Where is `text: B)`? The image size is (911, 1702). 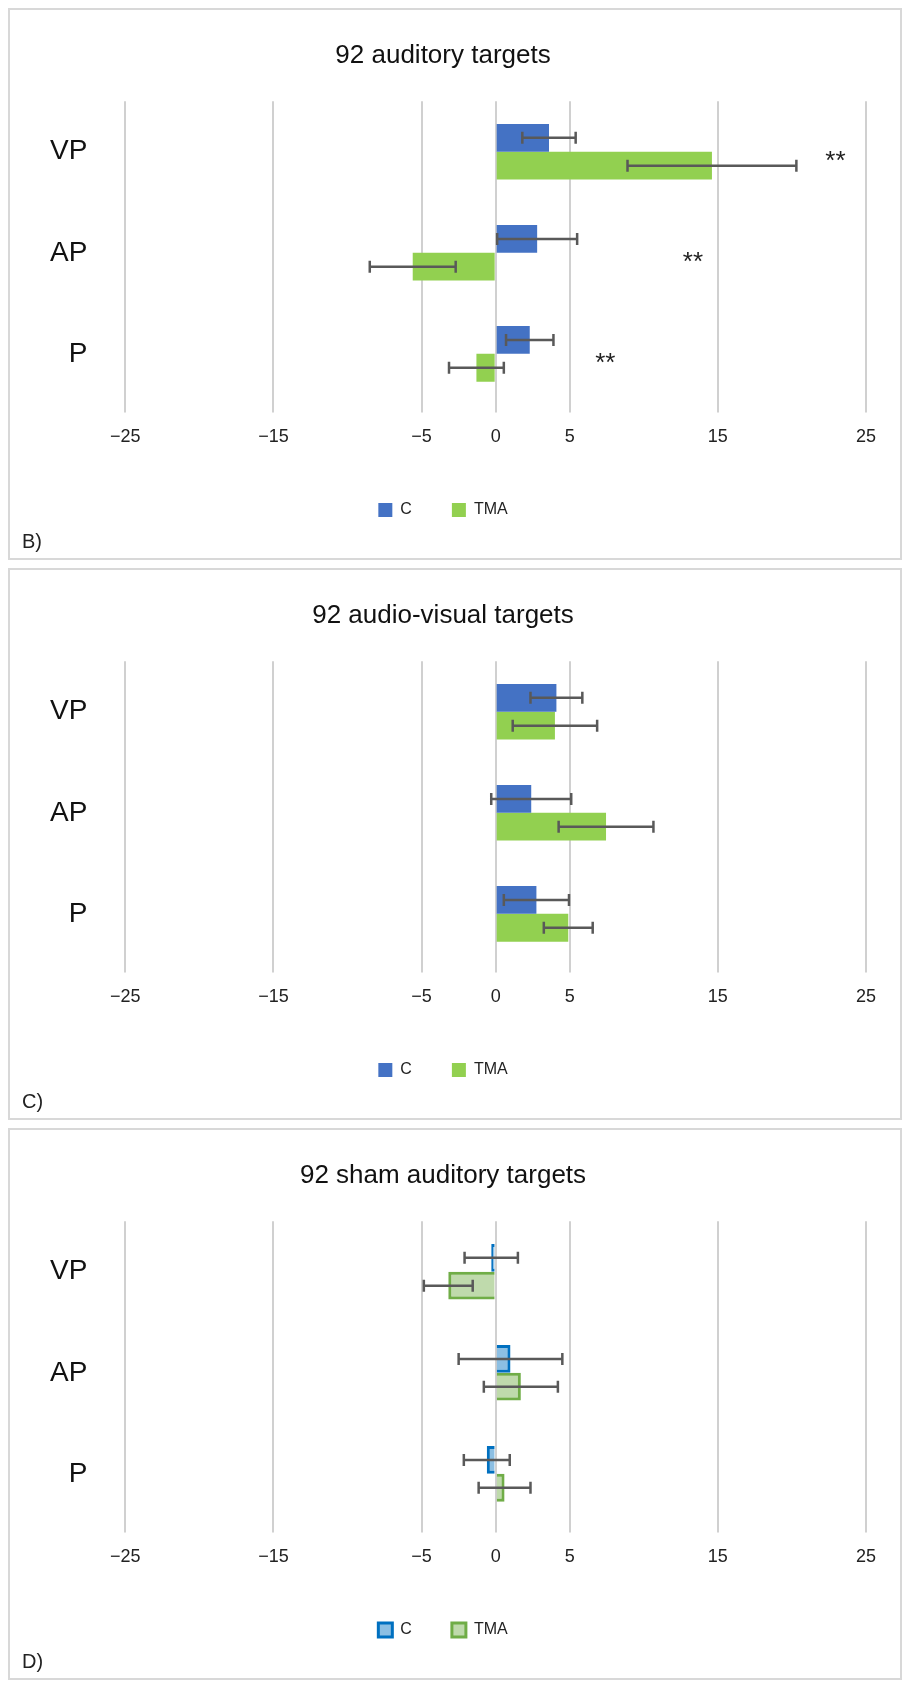 text: B) is located at coordinates (32, 540).